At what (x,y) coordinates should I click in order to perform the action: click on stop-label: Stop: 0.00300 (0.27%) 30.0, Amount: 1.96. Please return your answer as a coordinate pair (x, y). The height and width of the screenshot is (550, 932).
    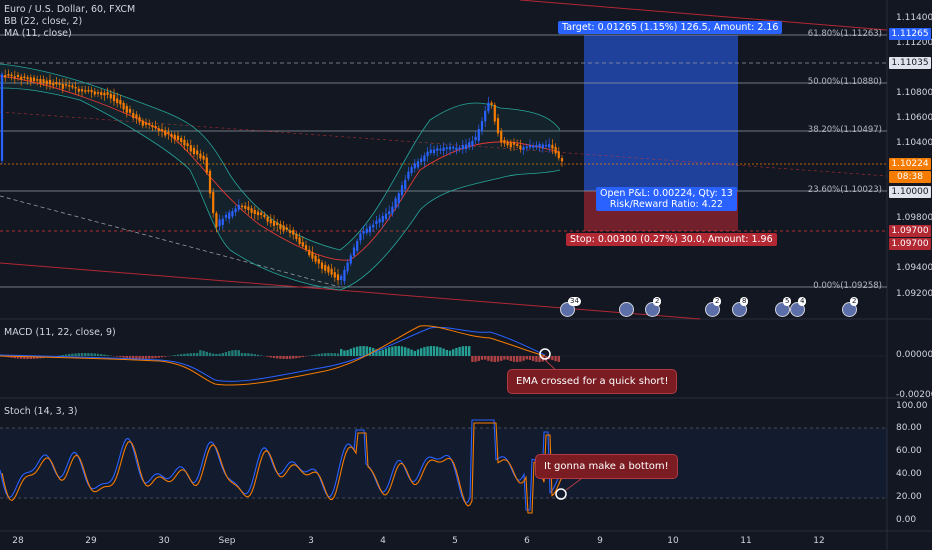
    Looking at the image, I should click on (671, 239).